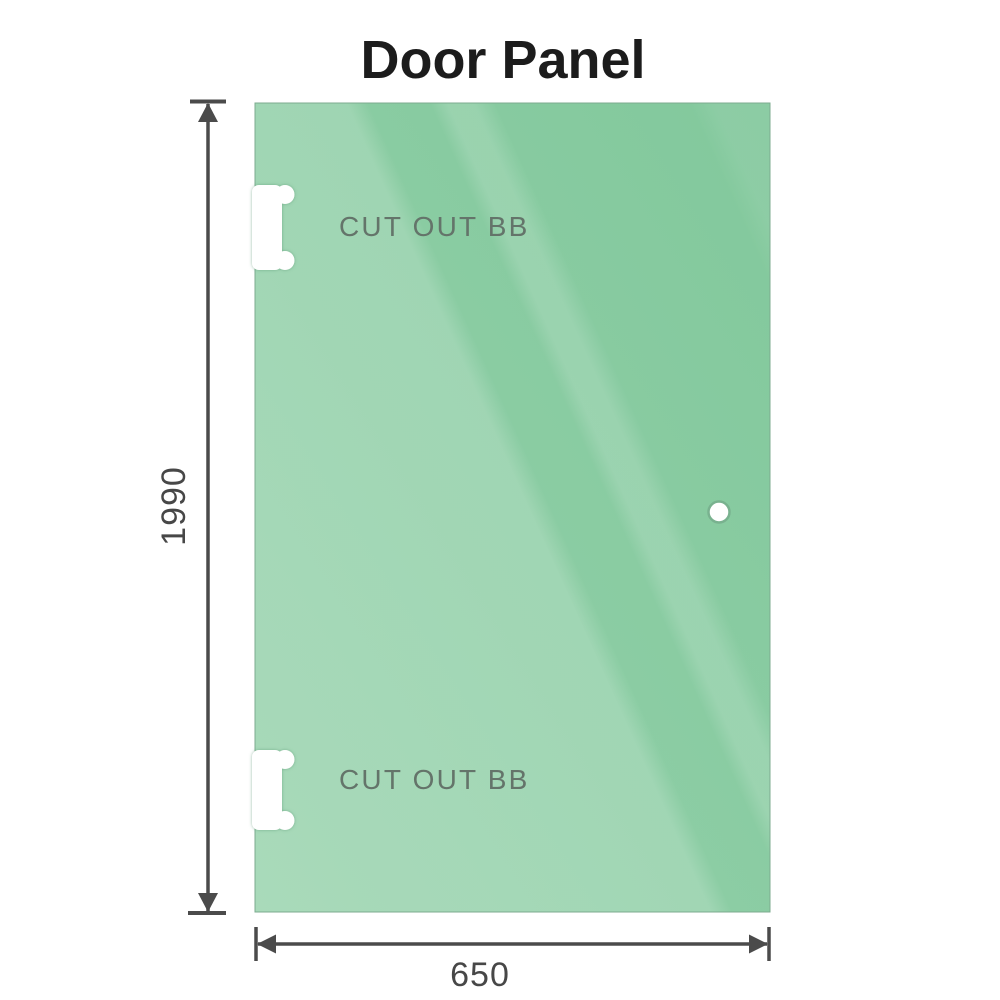 The width and height of the screenshot is (1000, 1000). I want to click on hinge-cutout-top-lobe-upper, so click(285, 194).